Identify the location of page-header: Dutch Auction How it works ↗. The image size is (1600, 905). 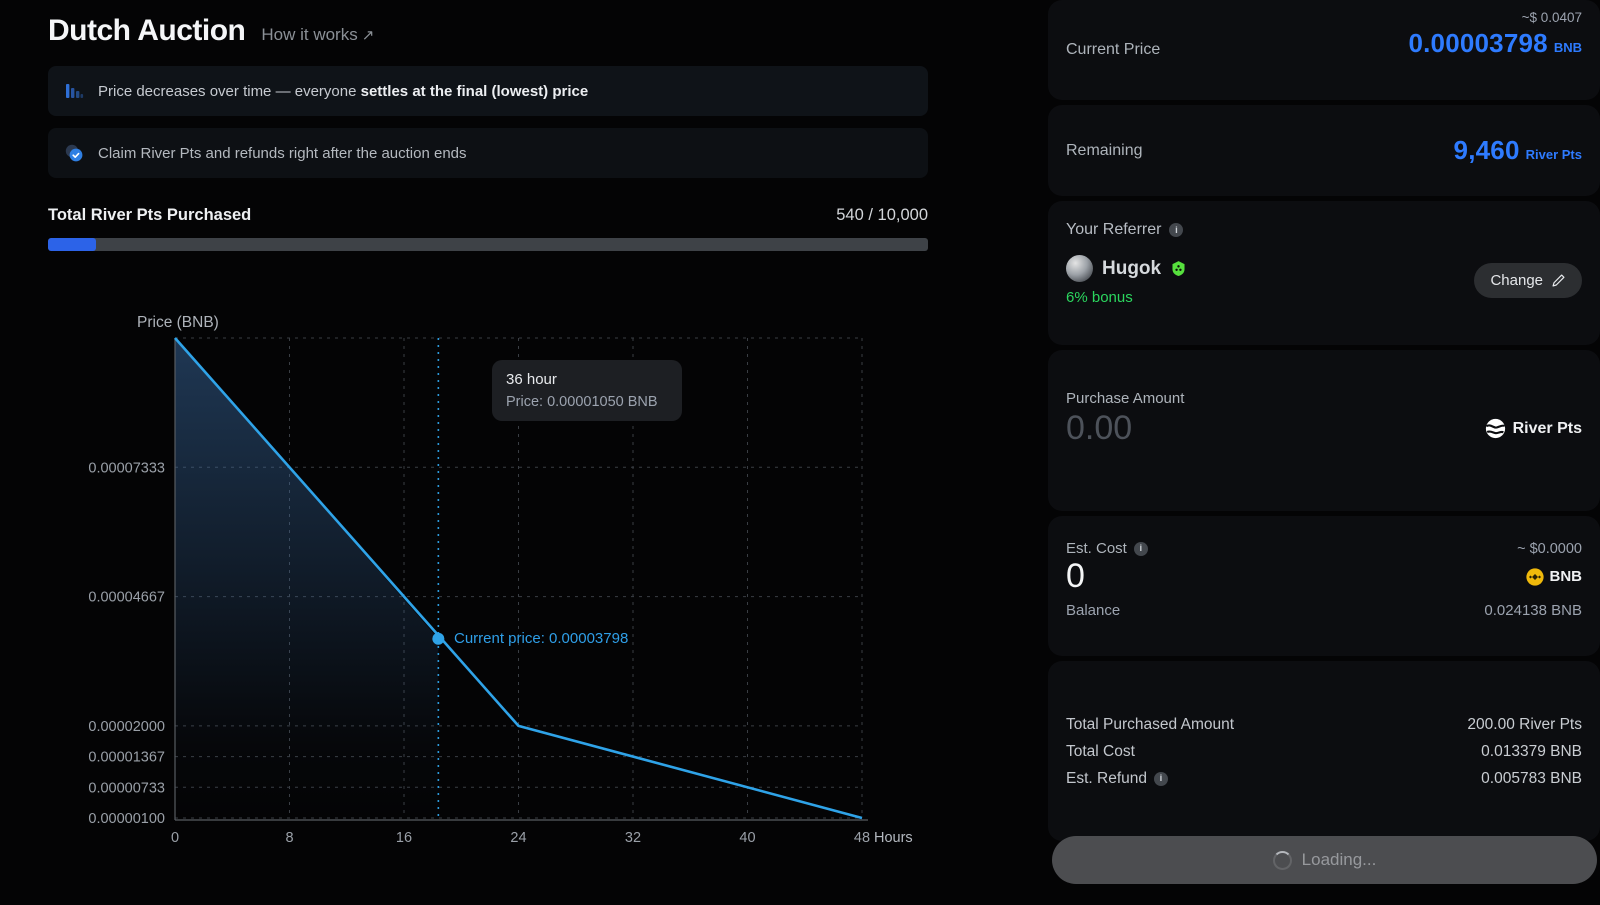
(211, 31).